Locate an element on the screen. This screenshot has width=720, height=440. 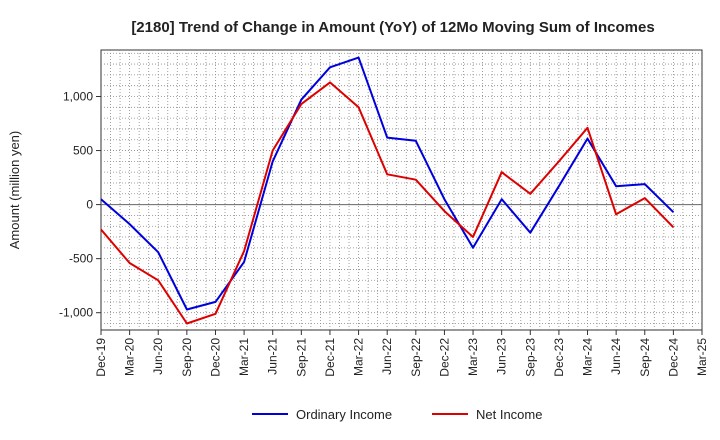
x-tick-label: Sep-22 is located at coordinates (416, 357).